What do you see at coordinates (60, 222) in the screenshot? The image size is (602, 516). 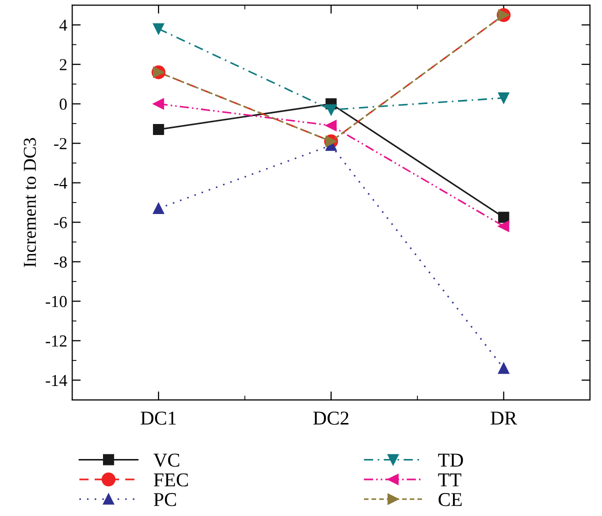 I see `y-tick-label: -6` at bounding box center [60, 222].